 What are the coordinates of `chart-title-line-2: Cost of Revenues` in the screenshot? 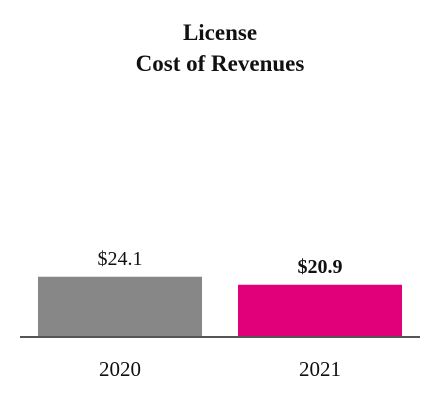 It's located at (220, 63).